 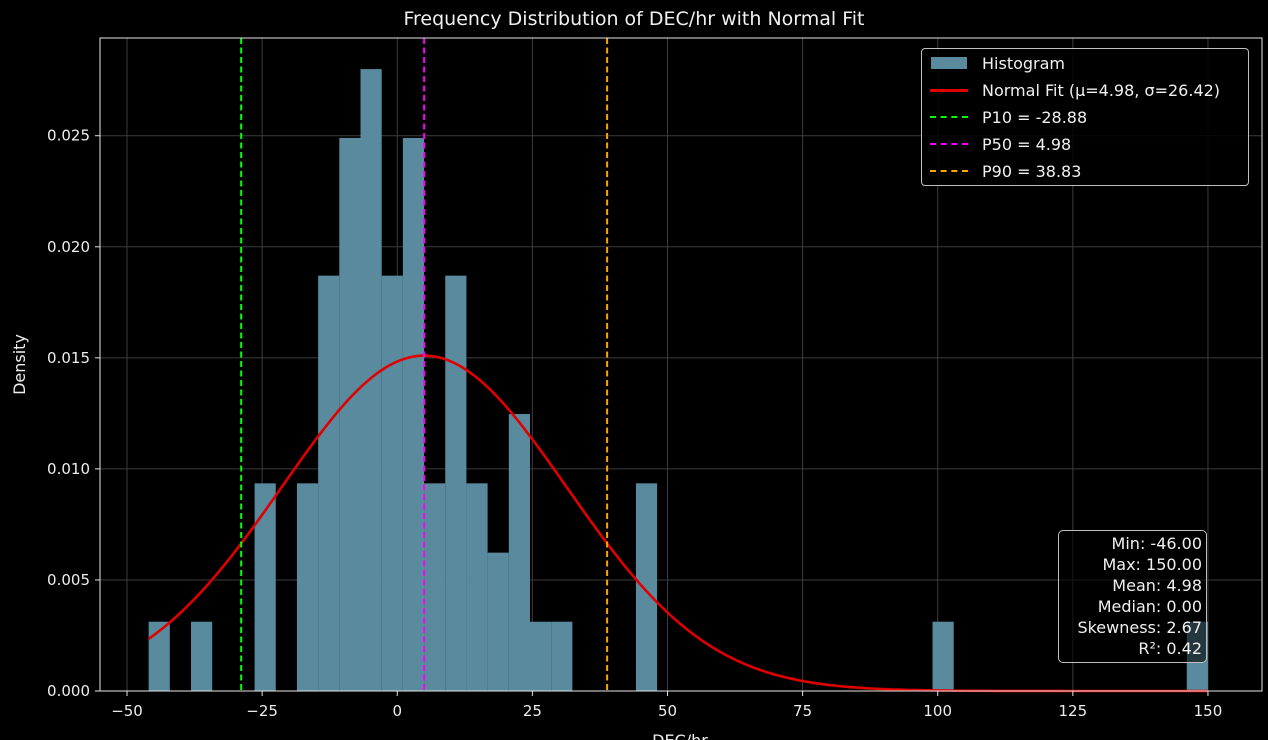 I want to click on legend-item-histogram: Histogram, so click(x=997, y=63).